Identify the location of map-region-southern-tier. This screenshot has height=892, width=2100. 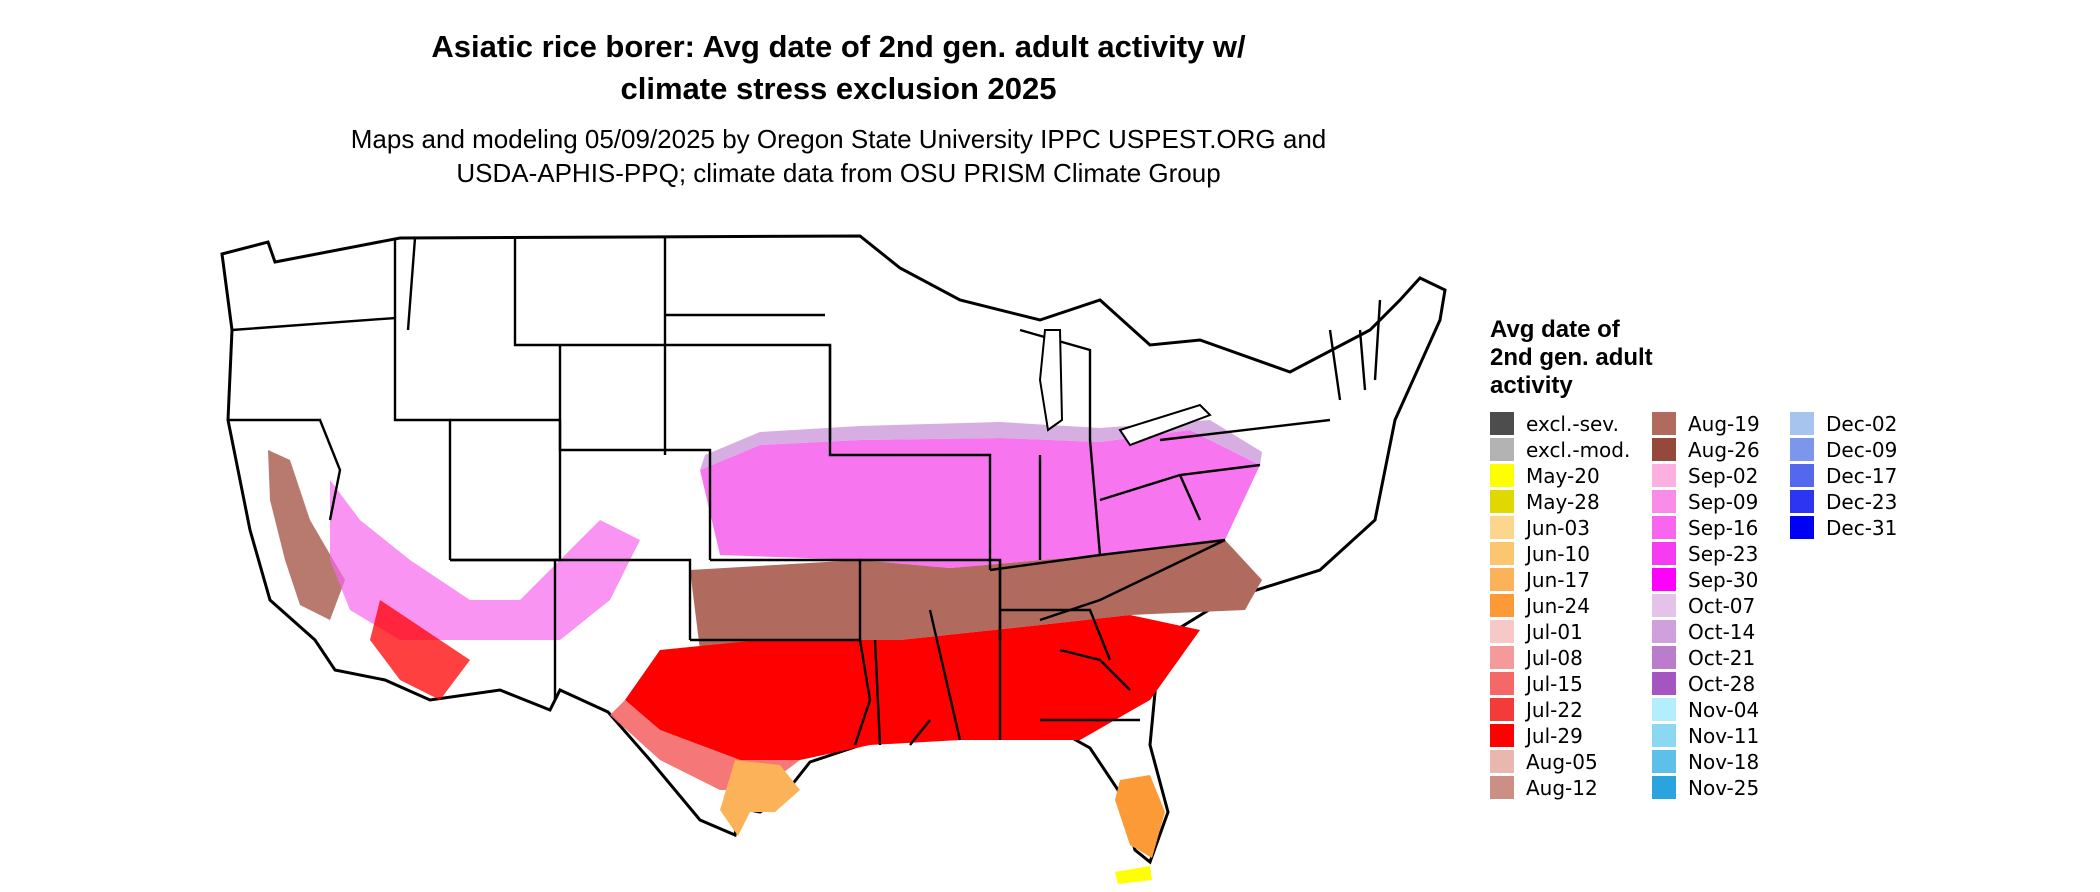
(912, 687).